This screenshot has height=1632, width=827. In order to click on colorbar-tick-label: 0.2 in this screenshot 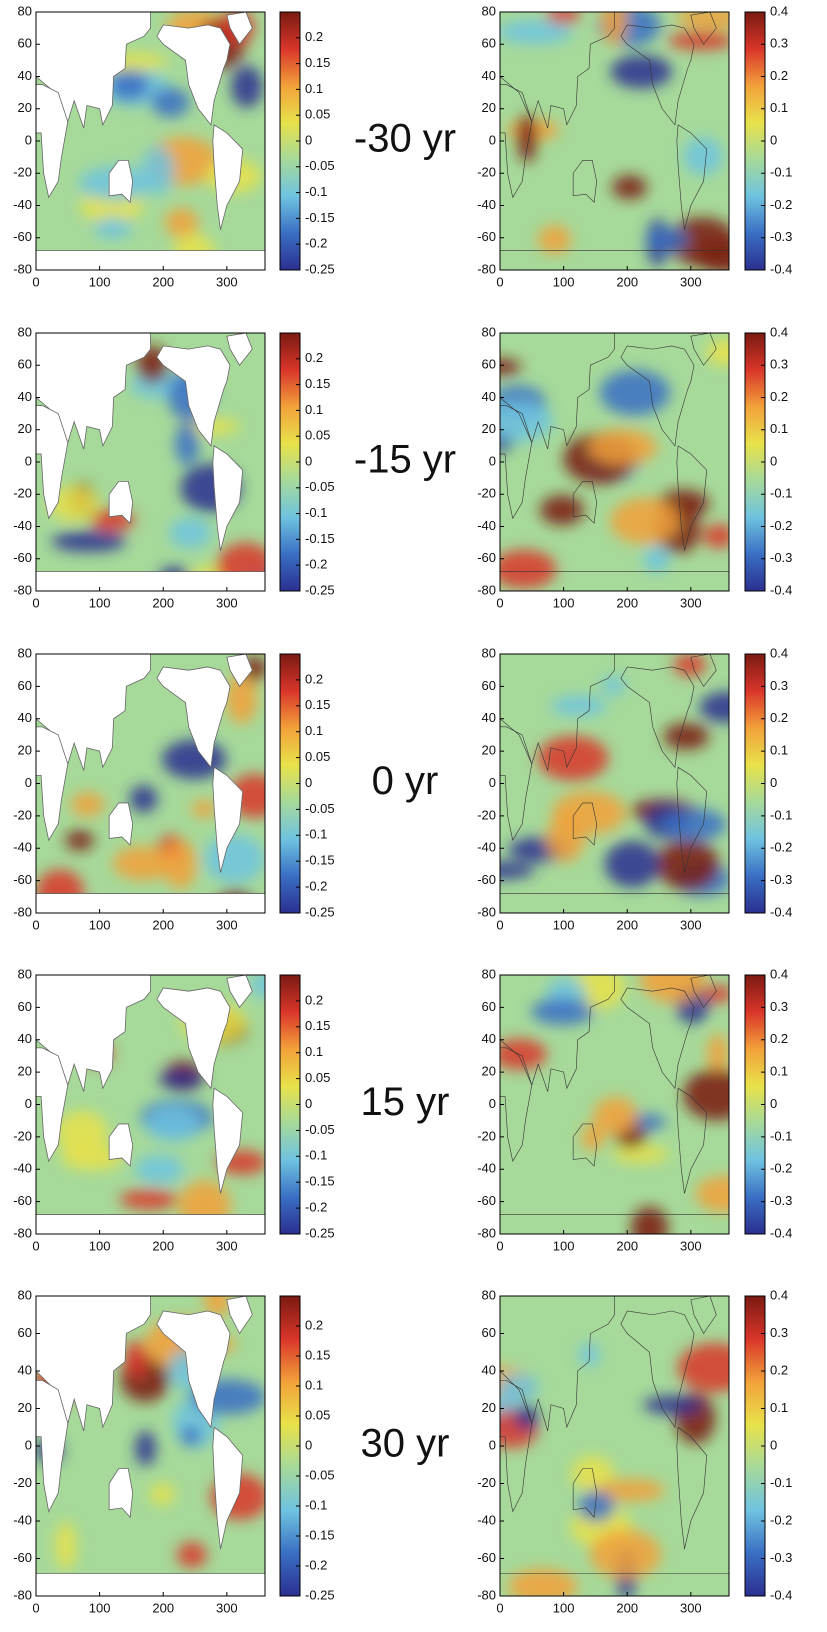, I will do `click(314, 999)`.